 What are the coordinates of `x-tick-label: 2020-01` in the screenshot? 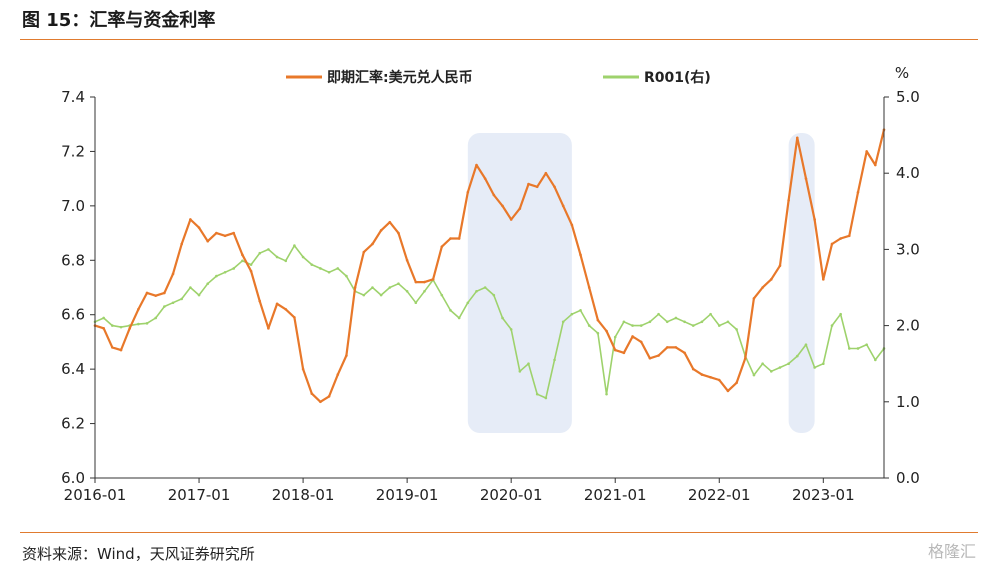 It's located at (511, 495).